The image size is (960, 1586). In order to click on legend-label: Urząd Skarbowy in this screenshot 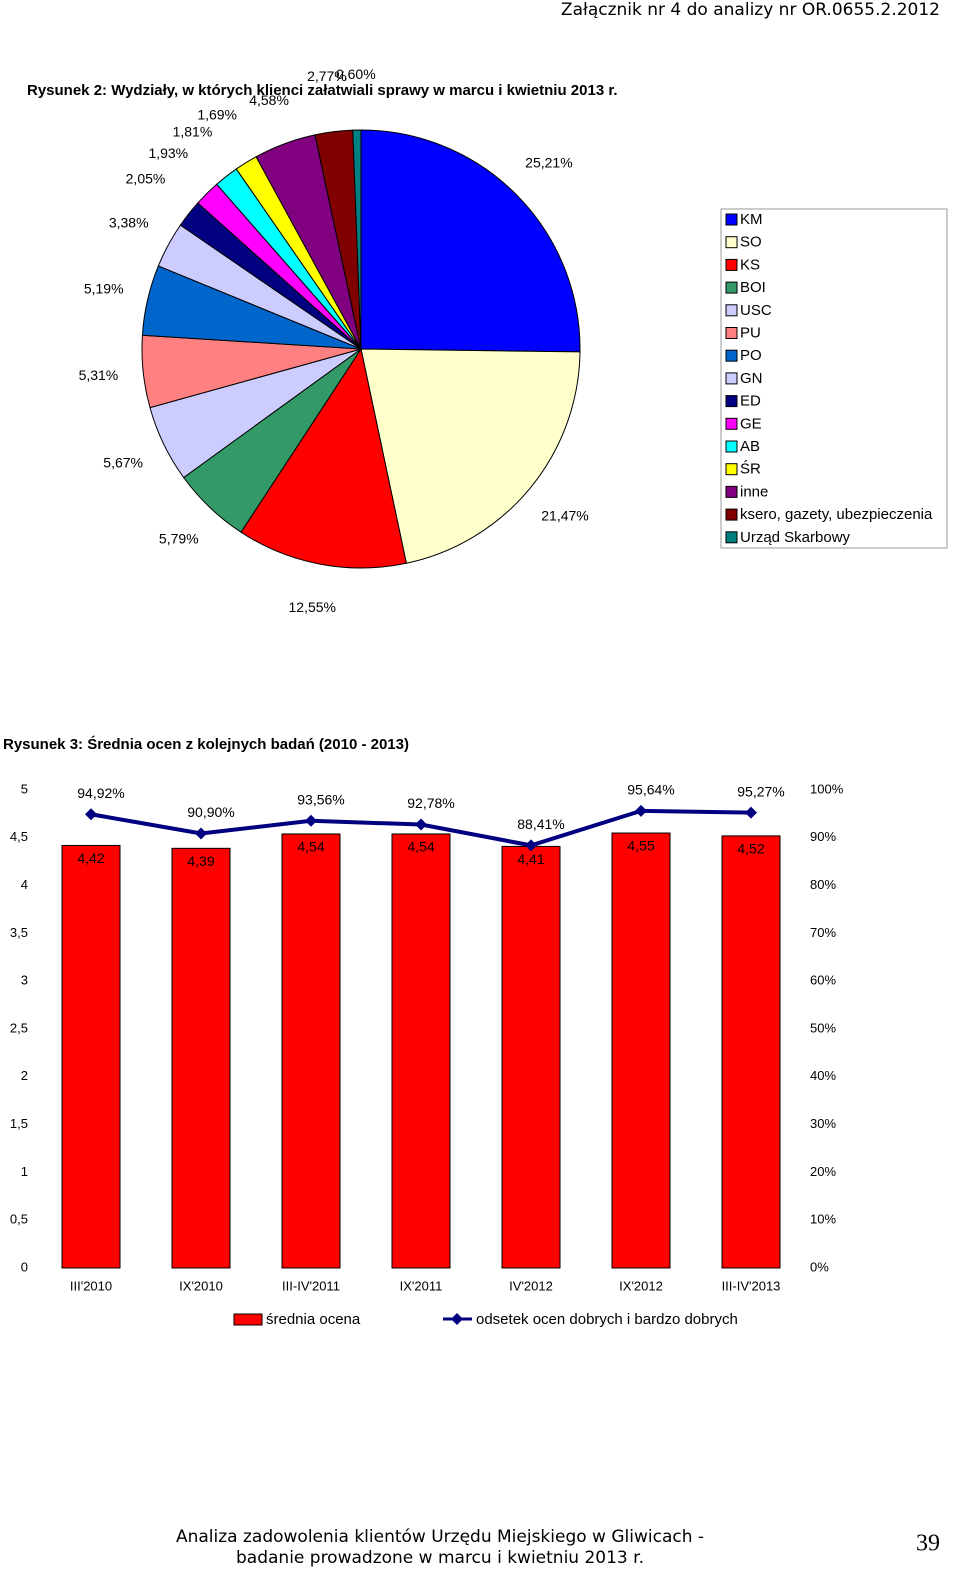, I will do `click(795, 537)`.